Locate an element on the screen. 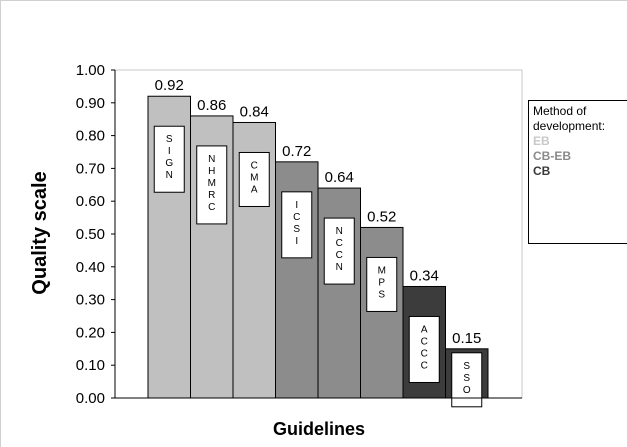  y-tick-label: 0.10 is located at coordinates (90, 365).